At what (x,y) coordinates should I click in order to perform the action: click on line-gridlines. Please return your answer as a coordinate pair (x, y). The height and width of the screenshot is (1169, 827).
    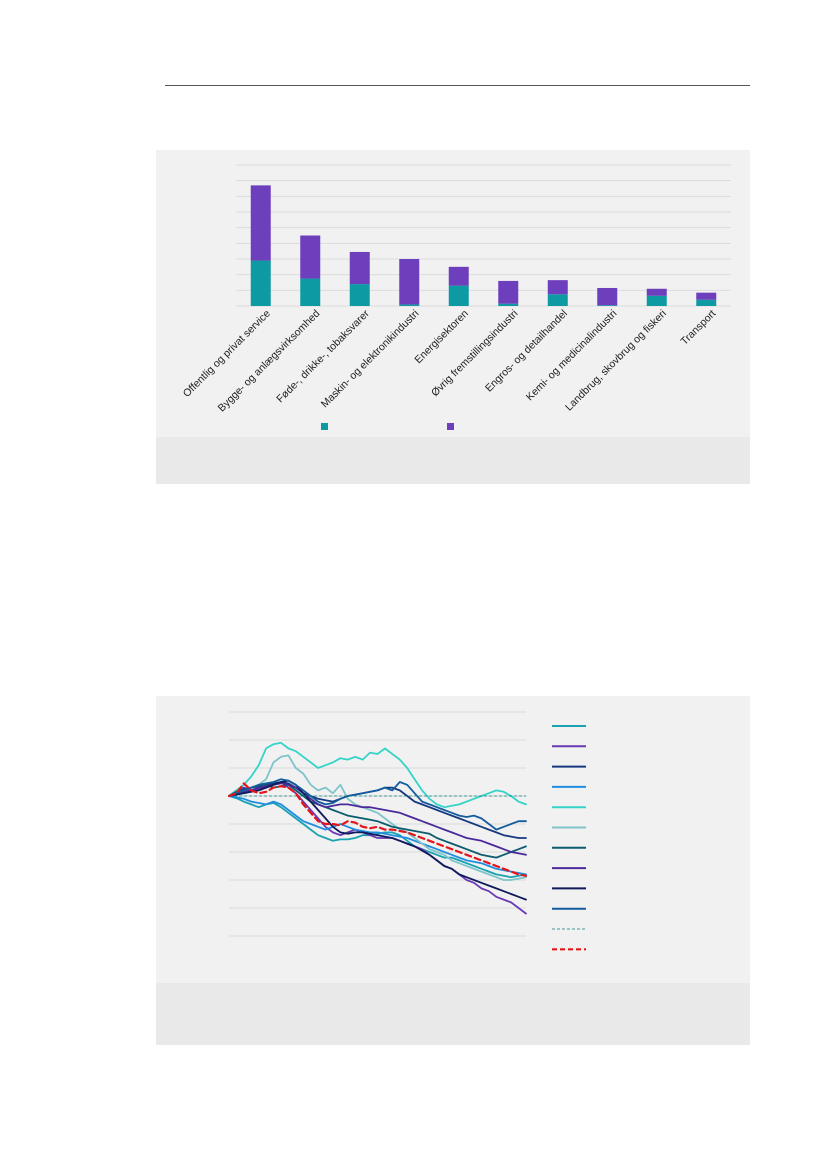
    Looking at the image, I should click on (377, 824).